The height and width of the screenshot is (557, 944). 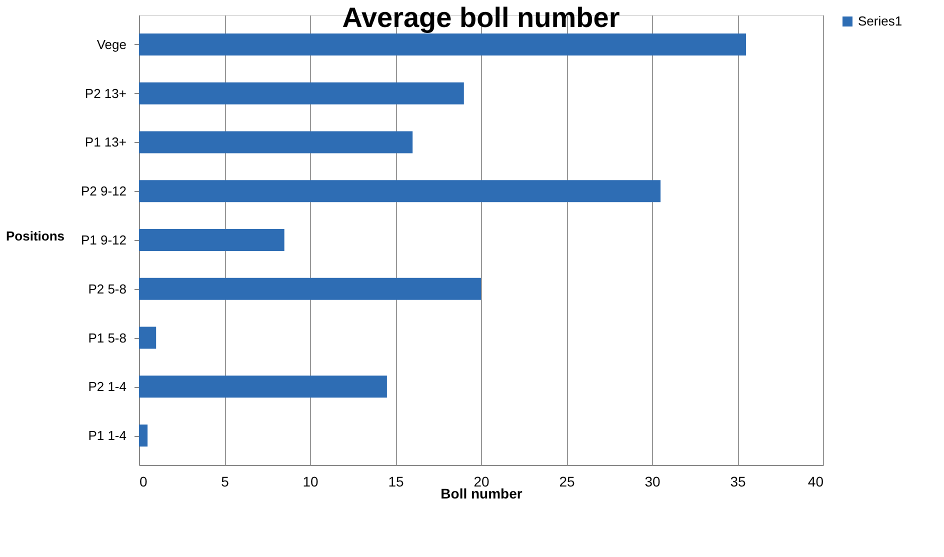 I want to click on y-tick-label: P2 13+, so click(x=105, y=93).